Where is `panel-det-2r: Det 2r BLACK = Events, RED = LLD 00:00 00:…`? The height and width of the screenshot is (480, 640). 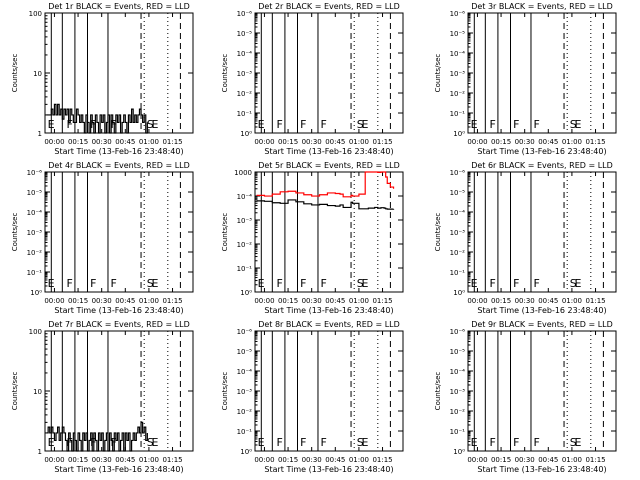 panel-det-2r: Det 2r BLACK = Events, RED = LLD 00:00 00:… is located at coordinates (312, 79).